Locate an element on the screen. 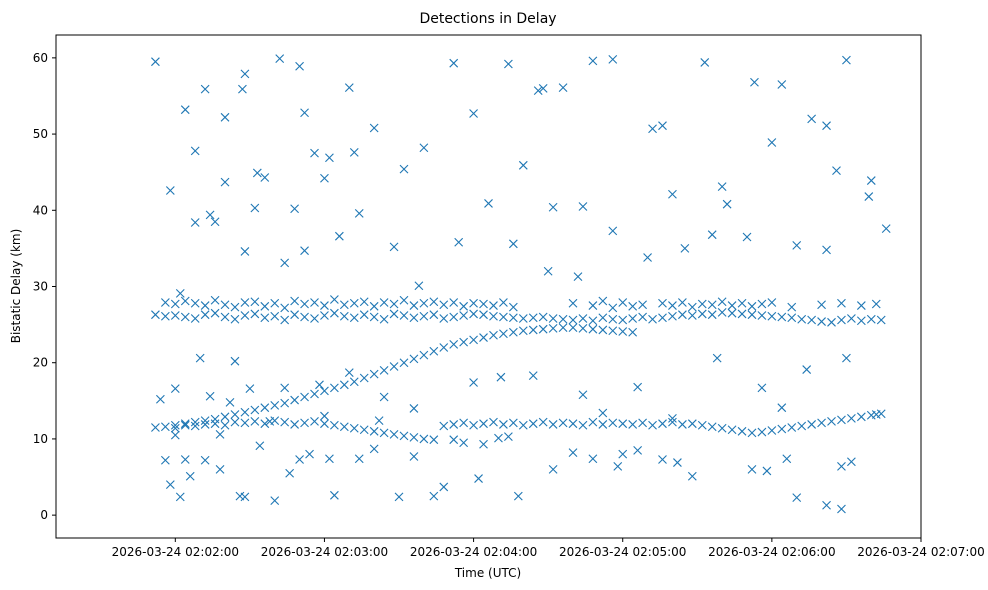 The height and width of the screenshot is (590, 988). y-axis-label: Bistatic Delay (km) is located at coordinates (16, 286).